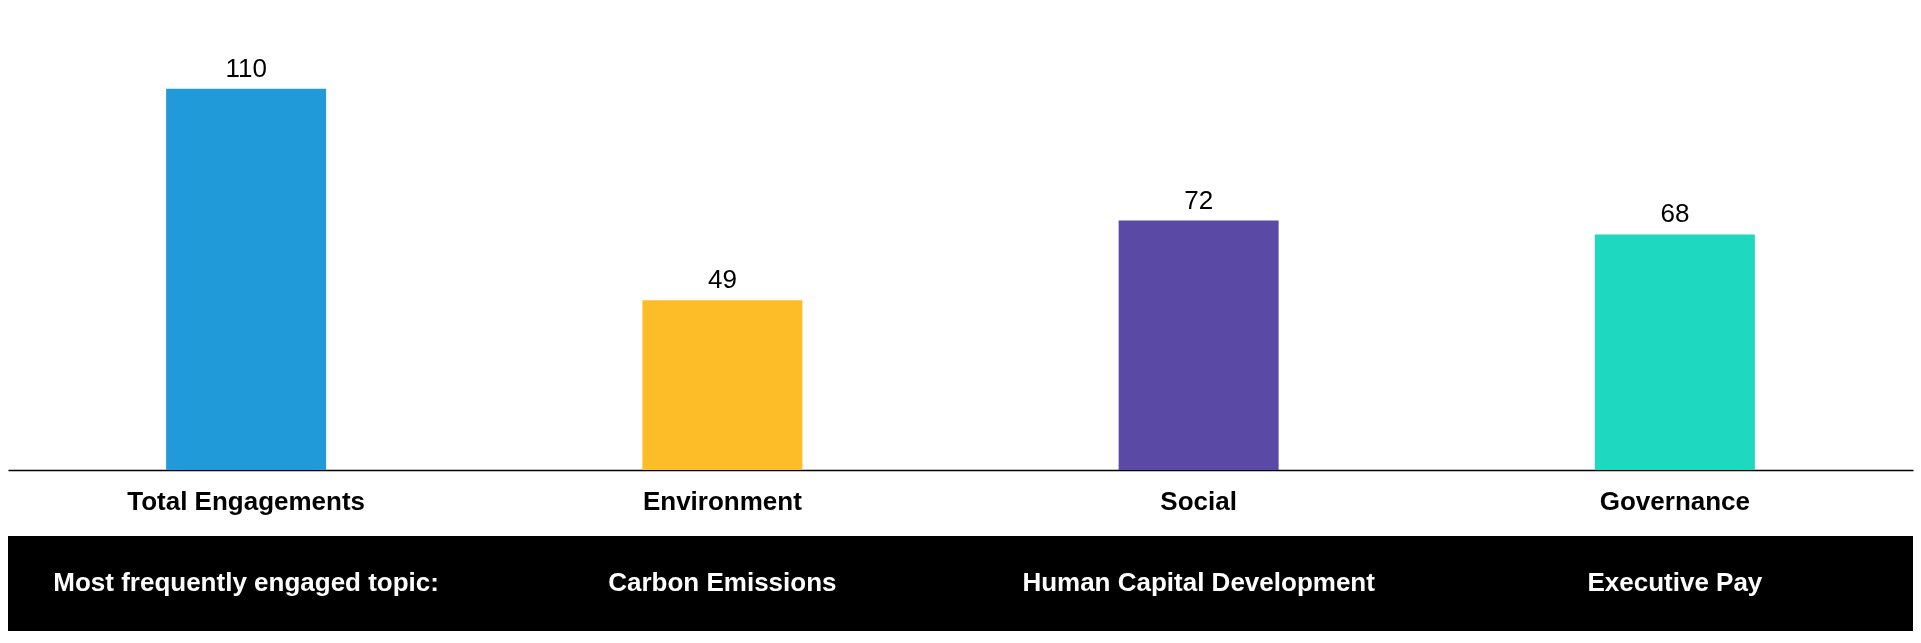 This screenshot has height=643, width=1921. What do you see at coordinates (1199, 582) in the screenshot?
I see `text: Human Capital Development` at bounding box center [1199, 582].